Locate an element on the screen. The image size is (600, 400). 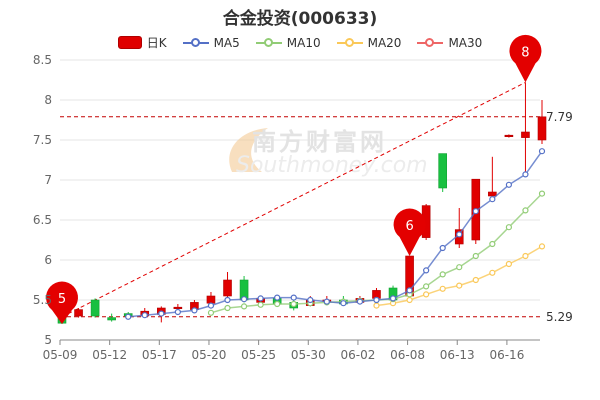
marker-label: 5 is located at coordinates (62, 299).